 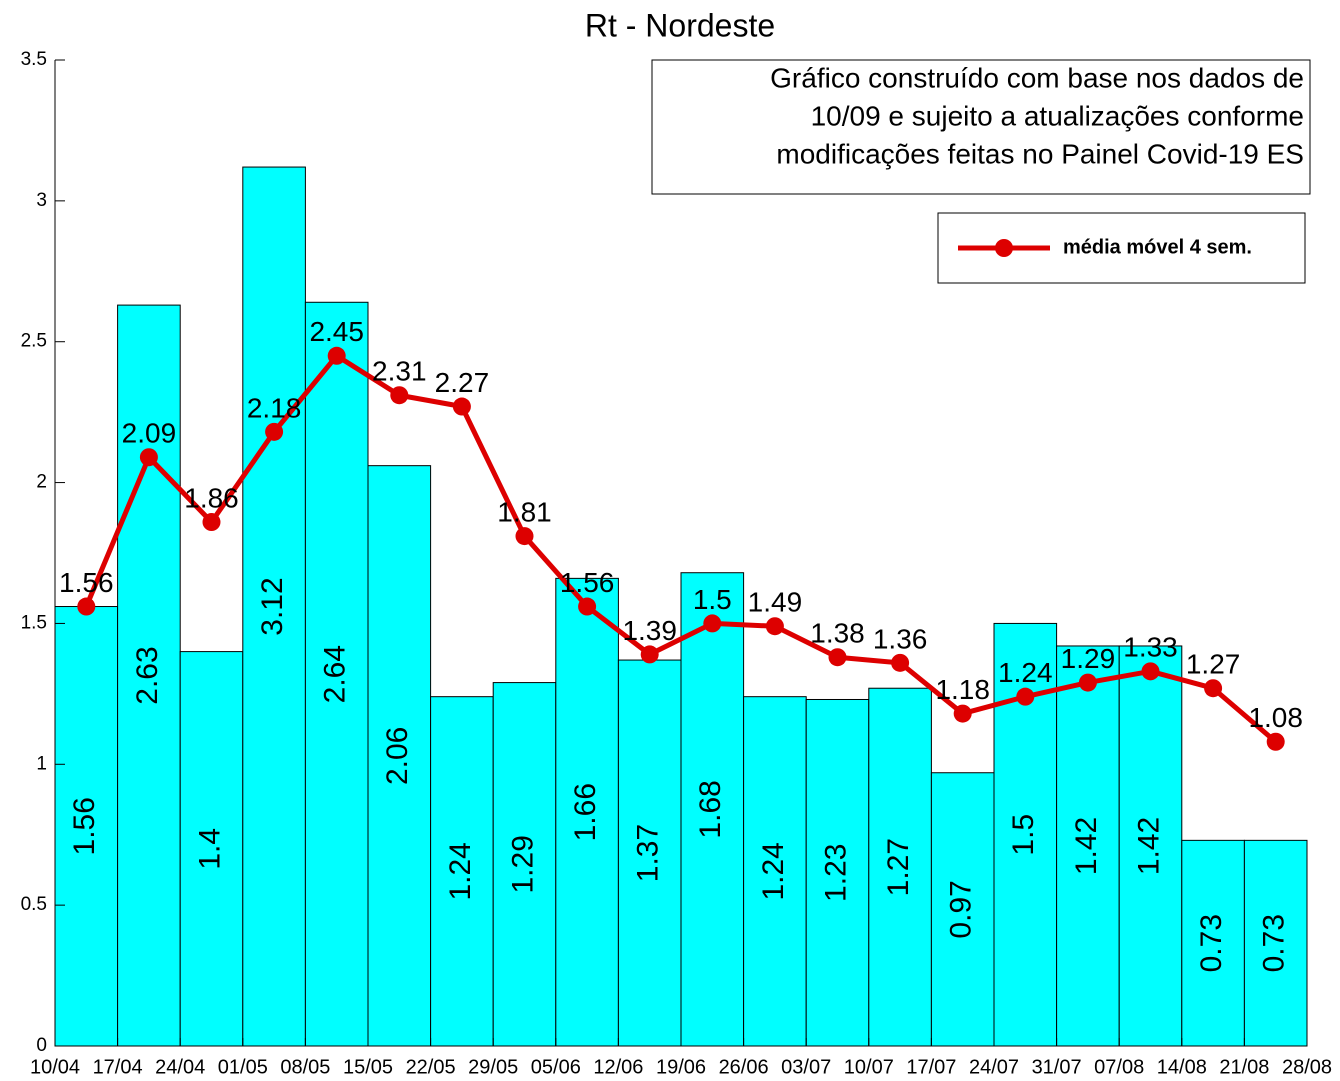 I want to click on x-tick-label: 31/07, so click(x=1057, y=1067).